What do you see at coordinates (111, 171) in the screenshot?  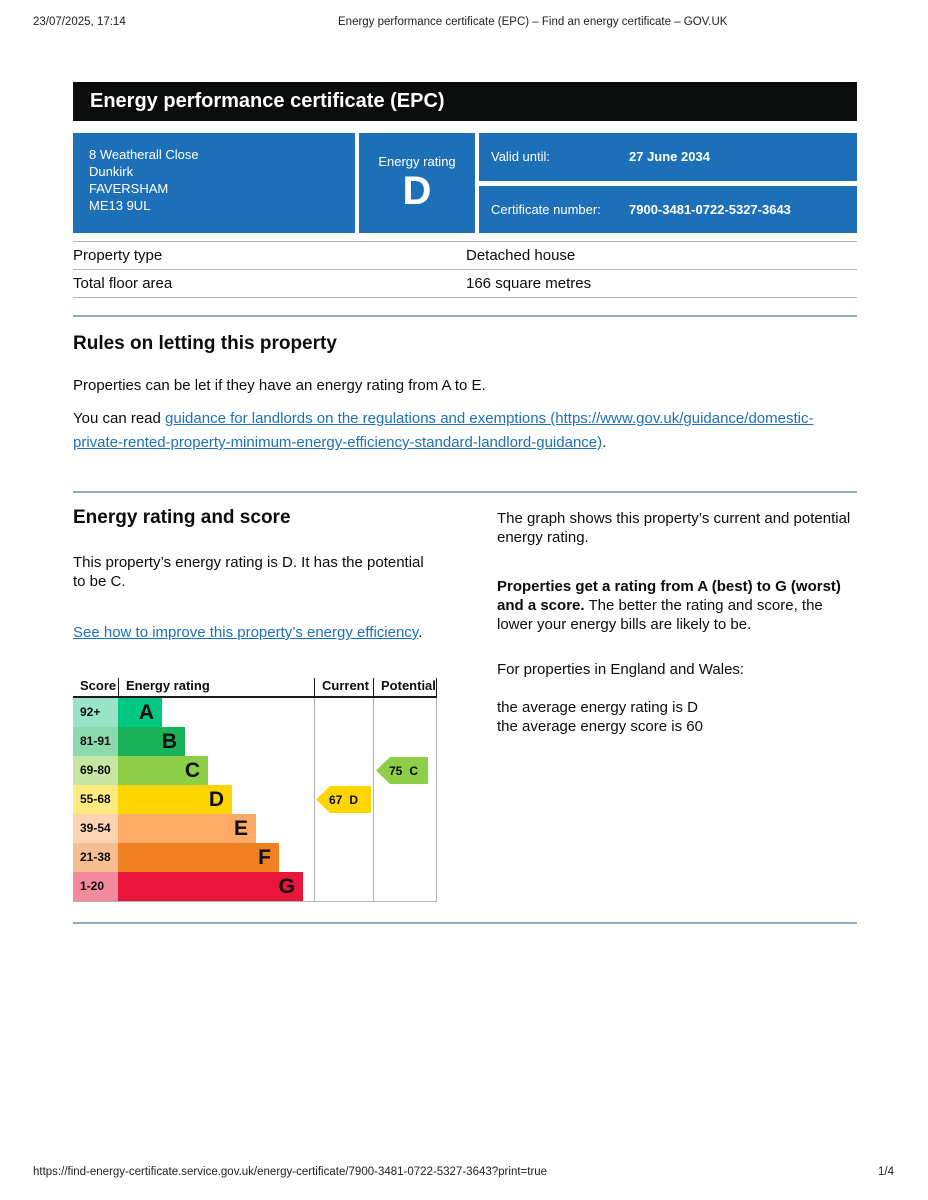 I see `address-line: Dunkirk` at bounding box center [111, 171].